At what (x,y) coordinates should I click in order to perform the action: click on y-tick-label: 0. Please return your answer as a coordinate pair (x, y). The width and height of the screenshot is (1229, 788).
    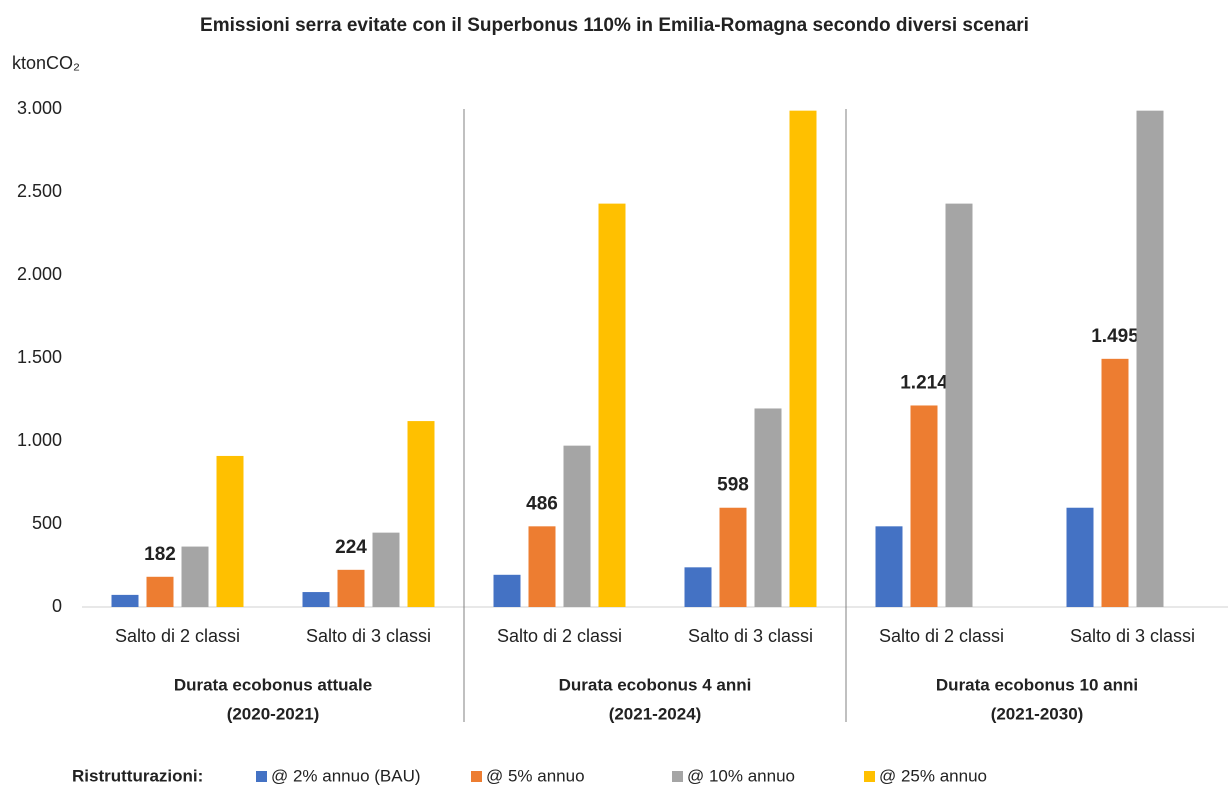
    Looking at the image, I should click on (57, 606).